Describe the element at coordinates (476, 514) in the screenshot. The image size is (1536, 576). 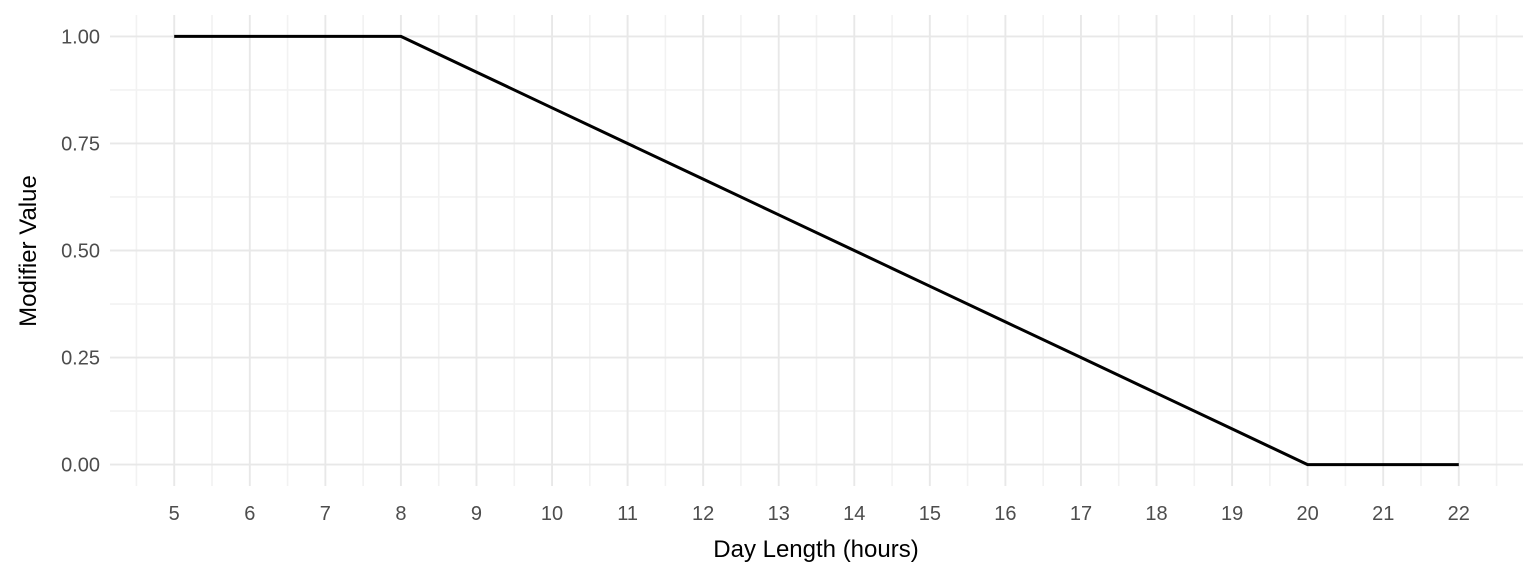
I see `x-tick-label: 9` at that location.